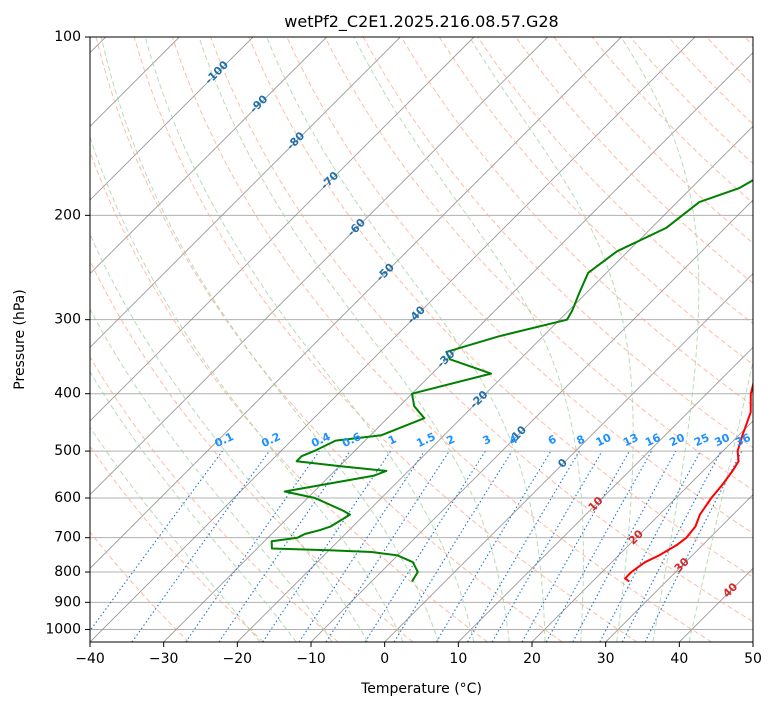 The image size is (775, 708). I want to click on mixing-ratio-label: 0.6, so click(351, 440).